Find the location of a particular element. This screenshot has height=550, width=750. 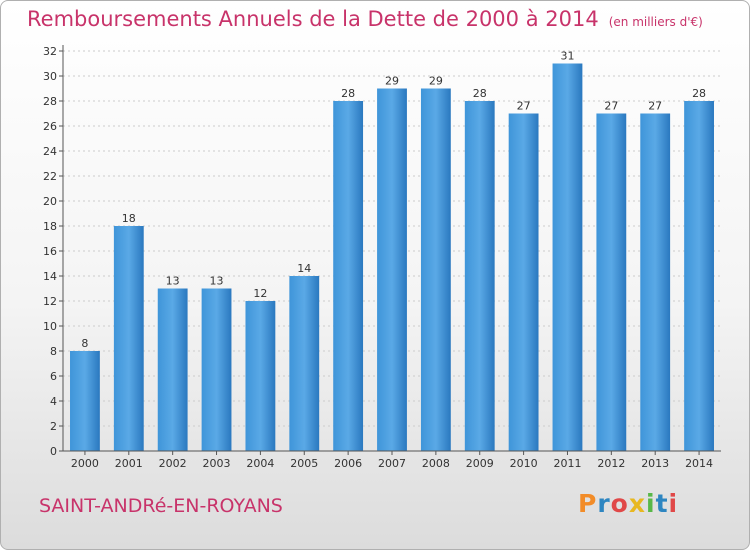

y-tick-label: 28 is located at coordinates (50, 101).